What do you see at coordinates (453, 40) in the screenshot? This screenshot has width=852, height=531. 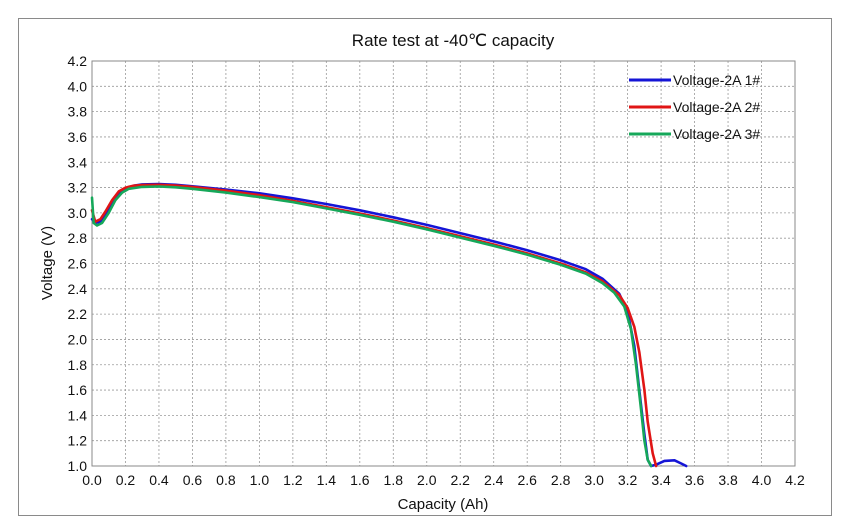 I see `chart-title: Rate test at -40℃ capacity` at bounding box center [453, 40].